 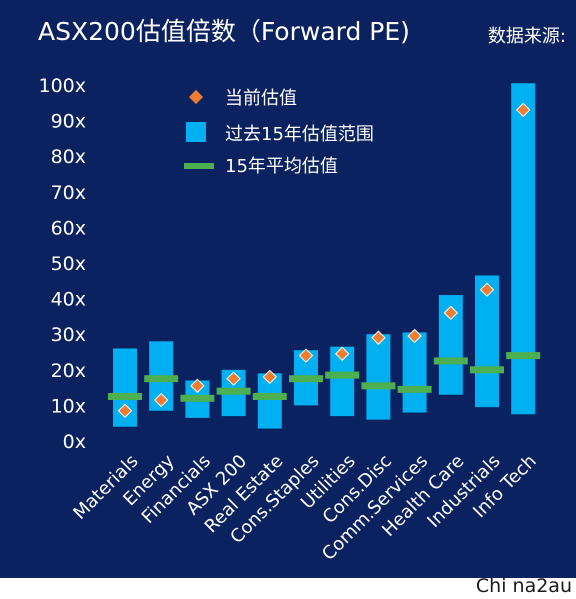 I want to click on bottom-strip, so click(x=288, y=586).